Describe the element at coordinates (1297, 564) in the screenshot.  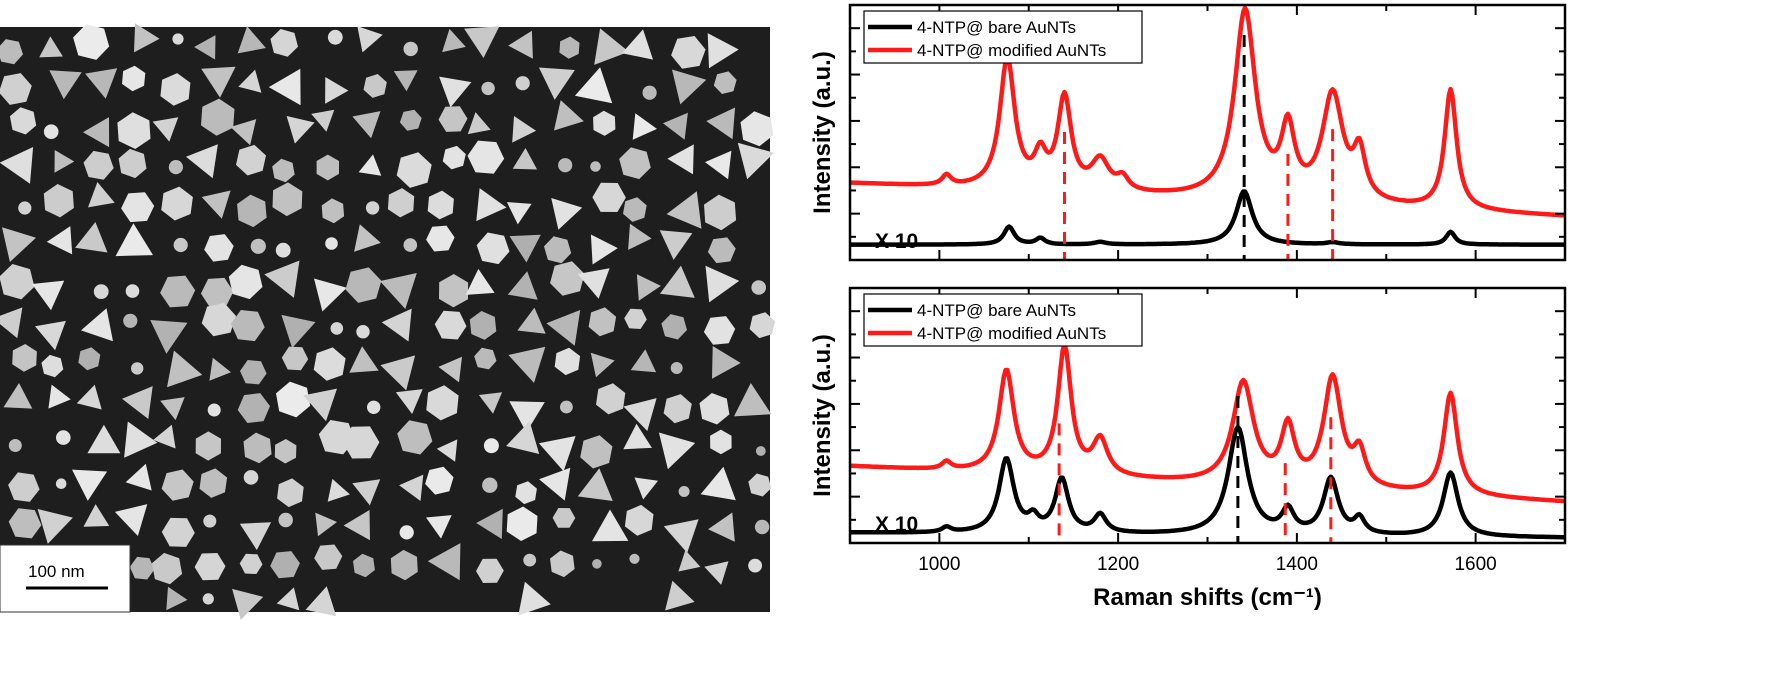
I see `x-tick-label: 1400` at that location.